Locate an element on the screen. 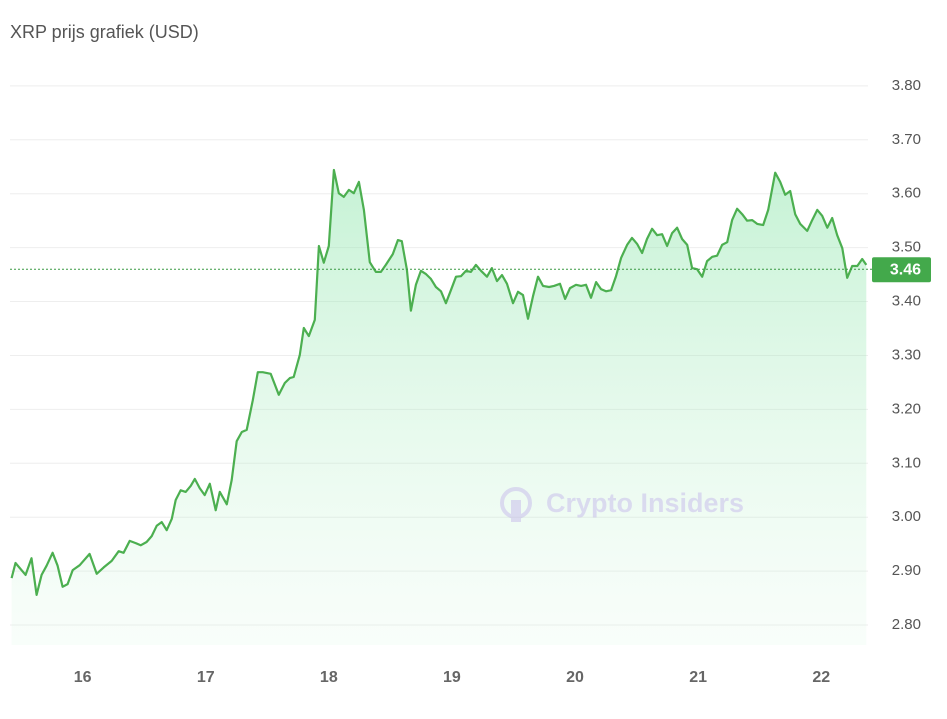  y-tick-label: 3.00 is located at coordinates (906, 516).